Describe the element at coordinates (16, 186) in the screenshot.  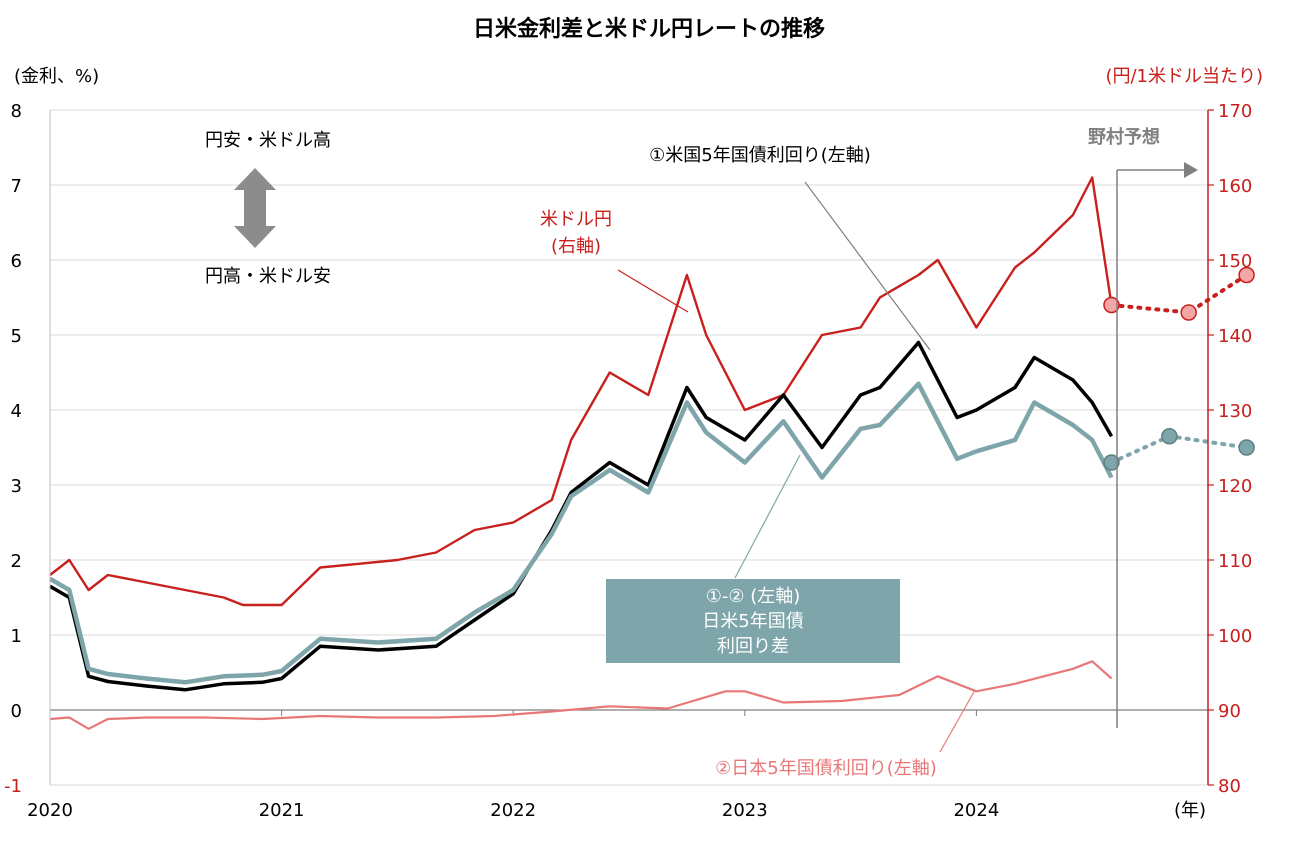
I see `left-tick-label: 7` at that location.